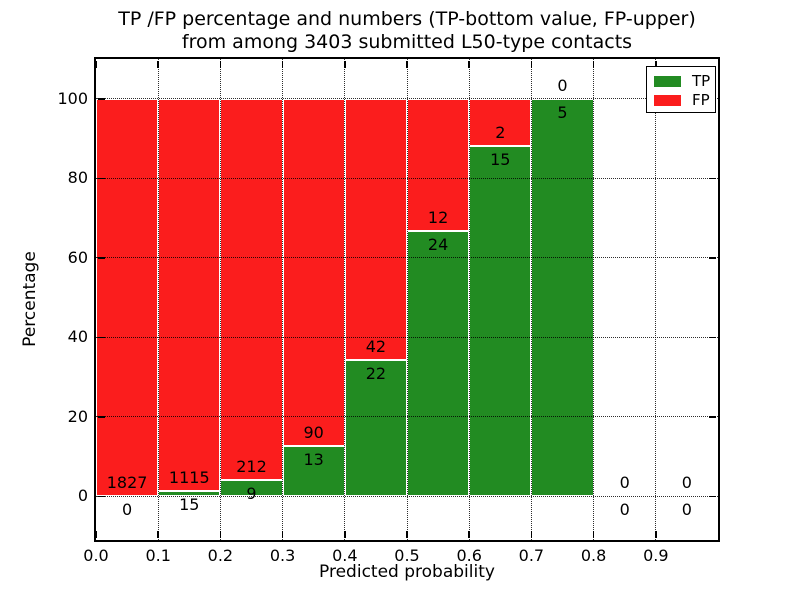 This screenshot has width=800, height=600. What do you see at coordinates (313, 460) in the screenshot?
I see `tp-count-label: 13` at bounding box center [313, 460].